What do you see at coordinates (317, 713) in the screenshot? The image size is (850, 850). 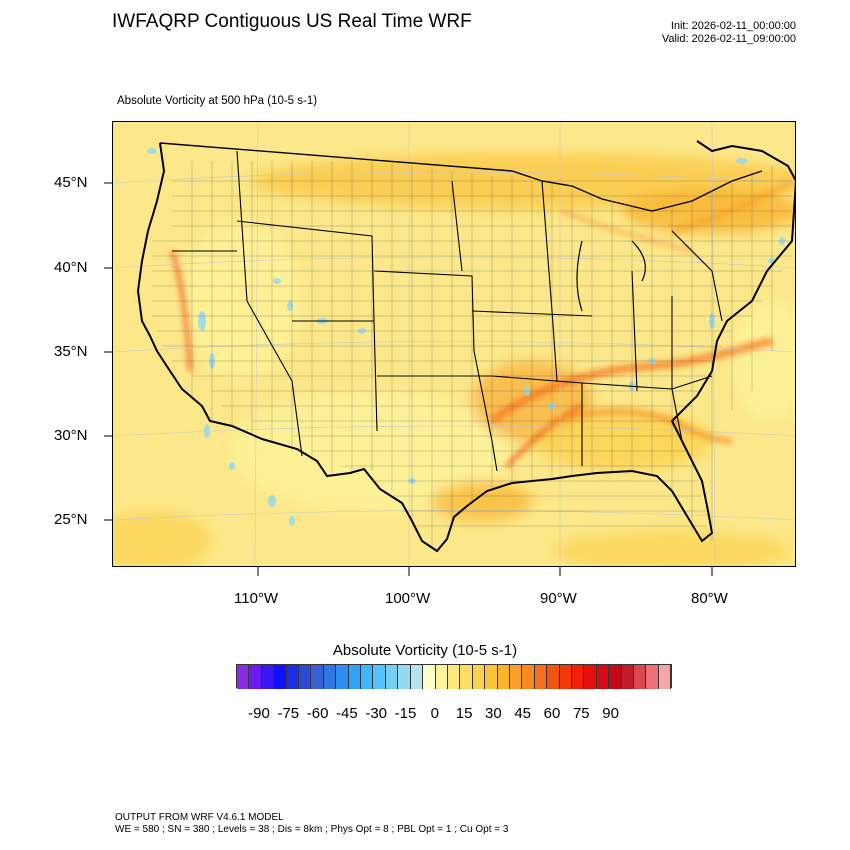 I see `colorbar-tick-label: -60` at bounding box center [317, 713].